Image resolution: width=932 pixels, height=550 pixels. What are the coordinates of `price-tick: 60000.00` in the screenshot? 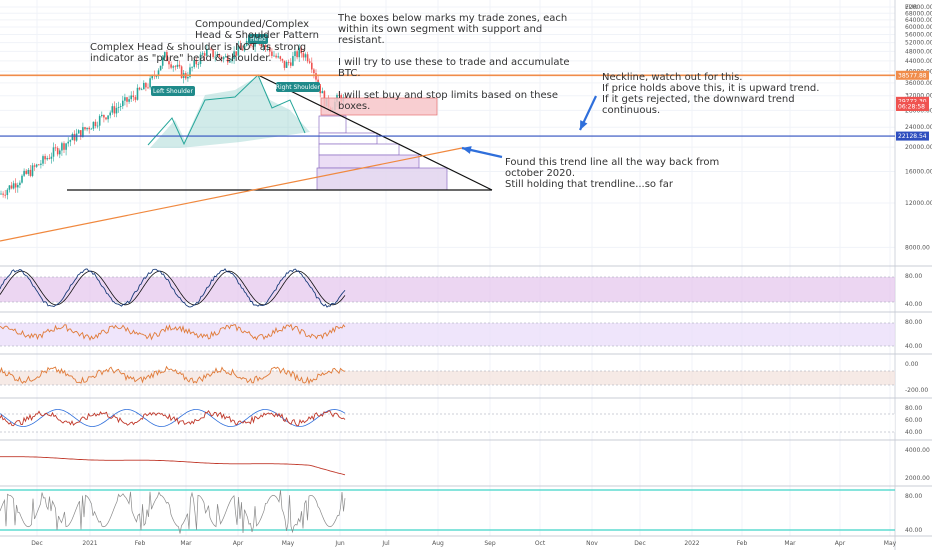 It's located at (918, 27).